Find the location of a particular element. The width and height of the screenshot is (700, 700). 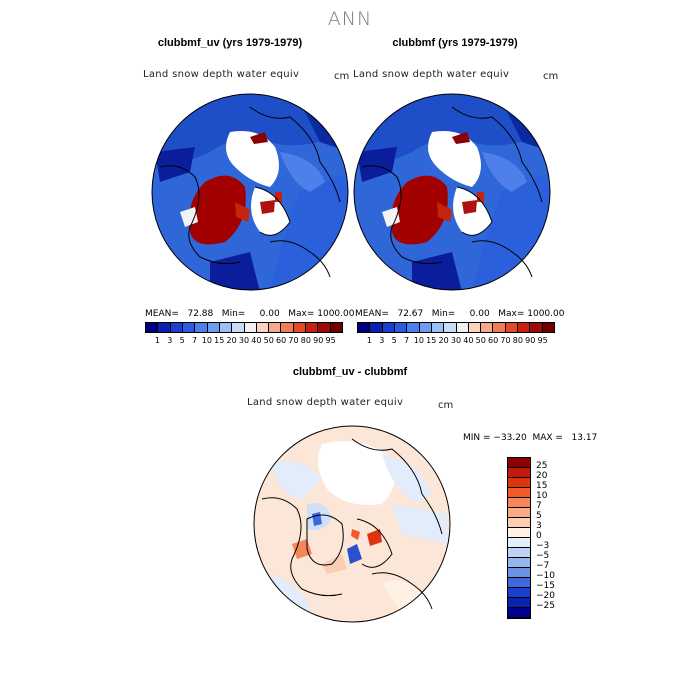

diff-minmax: MIN = −33.20 MAX = 13.17 is located at coordinates (530, 438).